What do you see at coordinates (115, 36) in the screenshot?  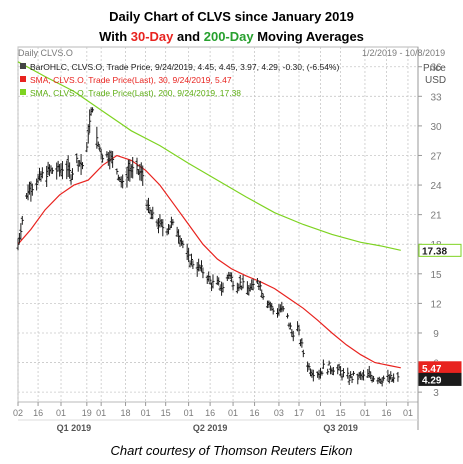 I see `subtitle-prefix: With` at bounding box center [115, 36].